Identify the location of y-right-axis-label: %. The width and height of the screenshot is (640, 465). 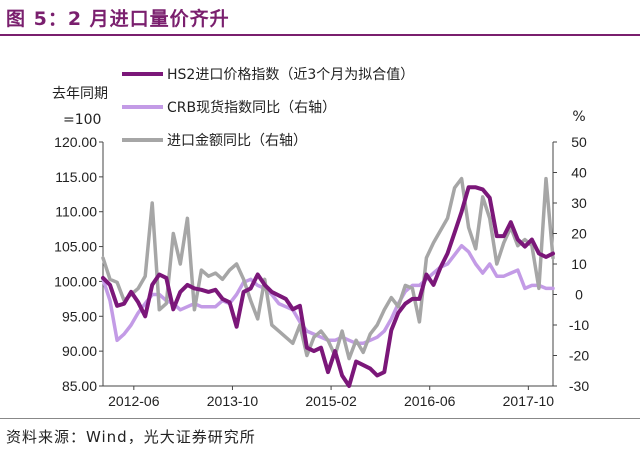
(578, 117).